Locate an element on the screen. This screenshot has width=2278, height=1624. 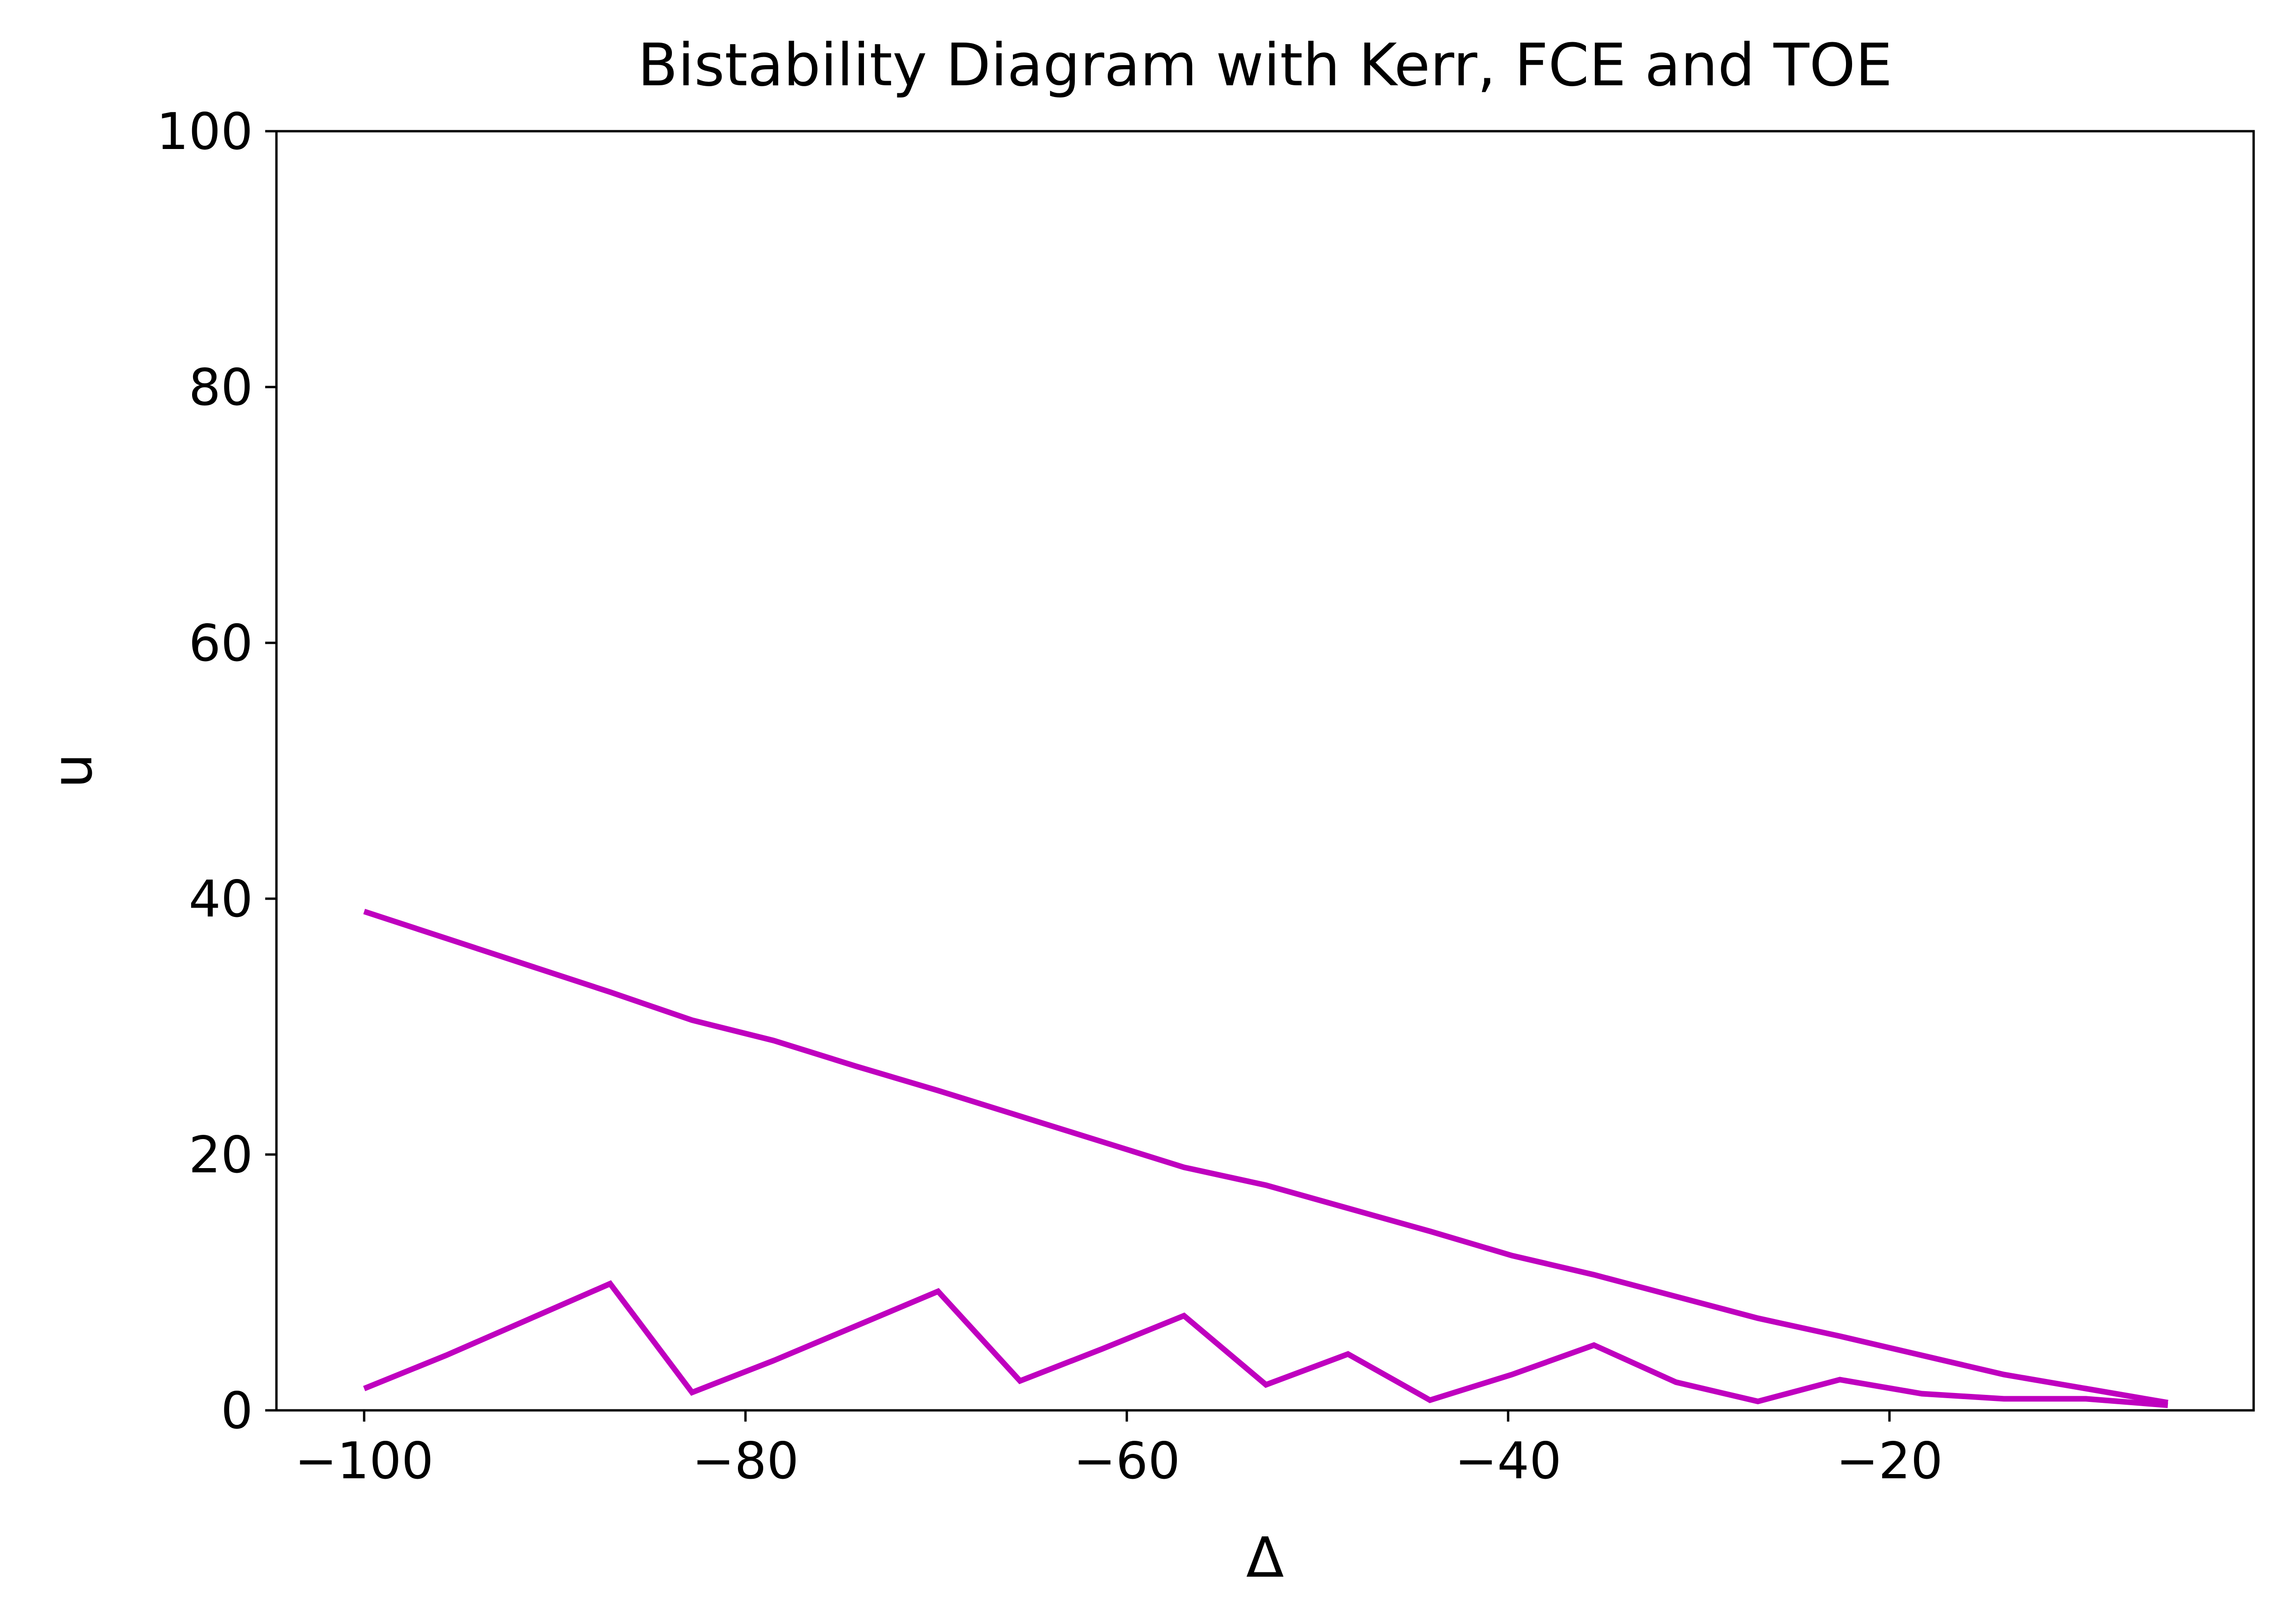
x-tick-label: −100 is located at coordinates (365, 1461).